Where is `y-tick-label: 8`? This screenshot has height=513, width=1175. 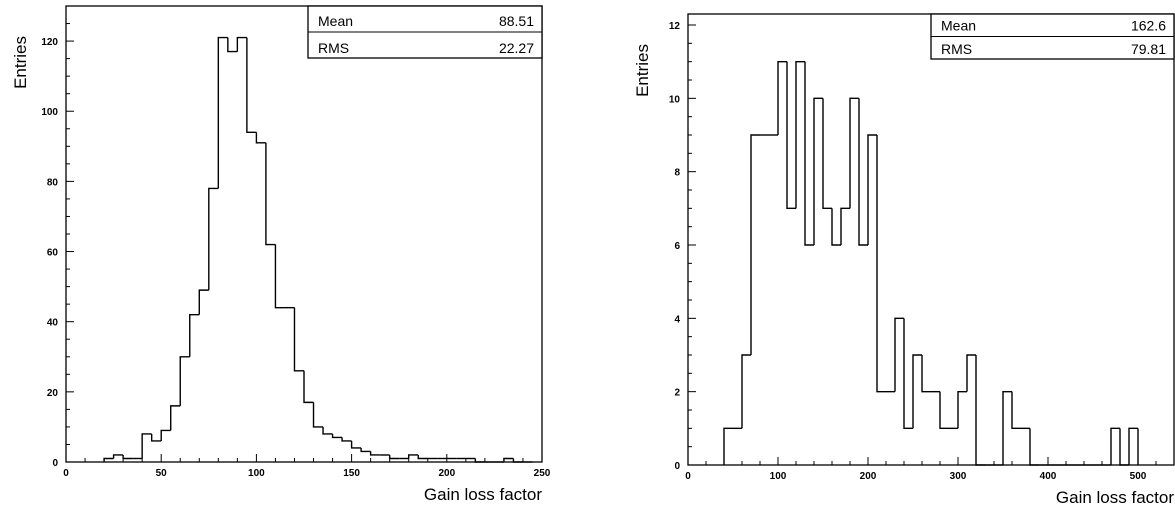
y-tick-label: 8 is located at coordinates (677, 173).